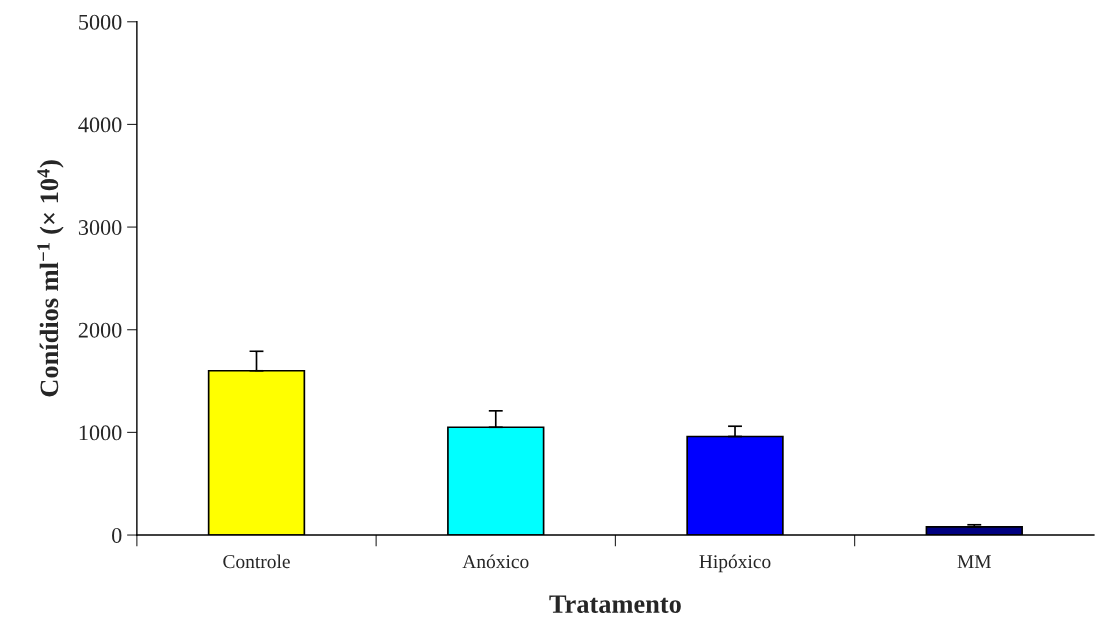 The image size is (1095, 640). I want to click on x-tick-label: Anóxico, so click(495, 561).